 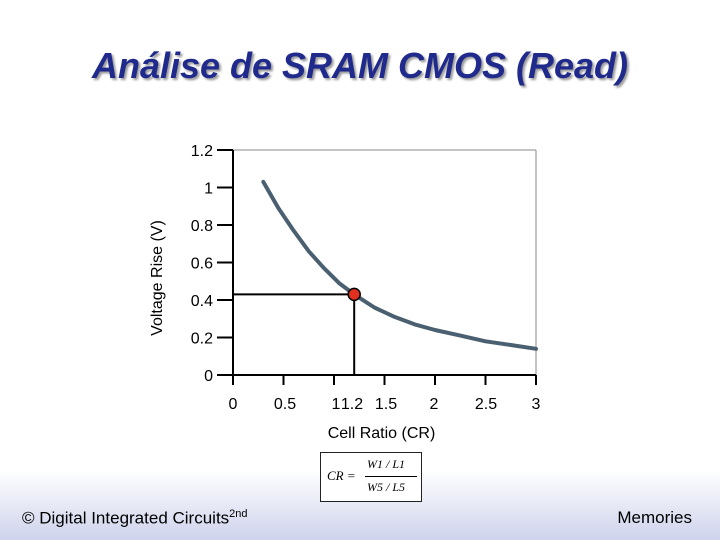 What do you see at coordinates (386, 404) in the screenshot?
I see `x-tick-label: 1.5` at bounding box center [386, 404].